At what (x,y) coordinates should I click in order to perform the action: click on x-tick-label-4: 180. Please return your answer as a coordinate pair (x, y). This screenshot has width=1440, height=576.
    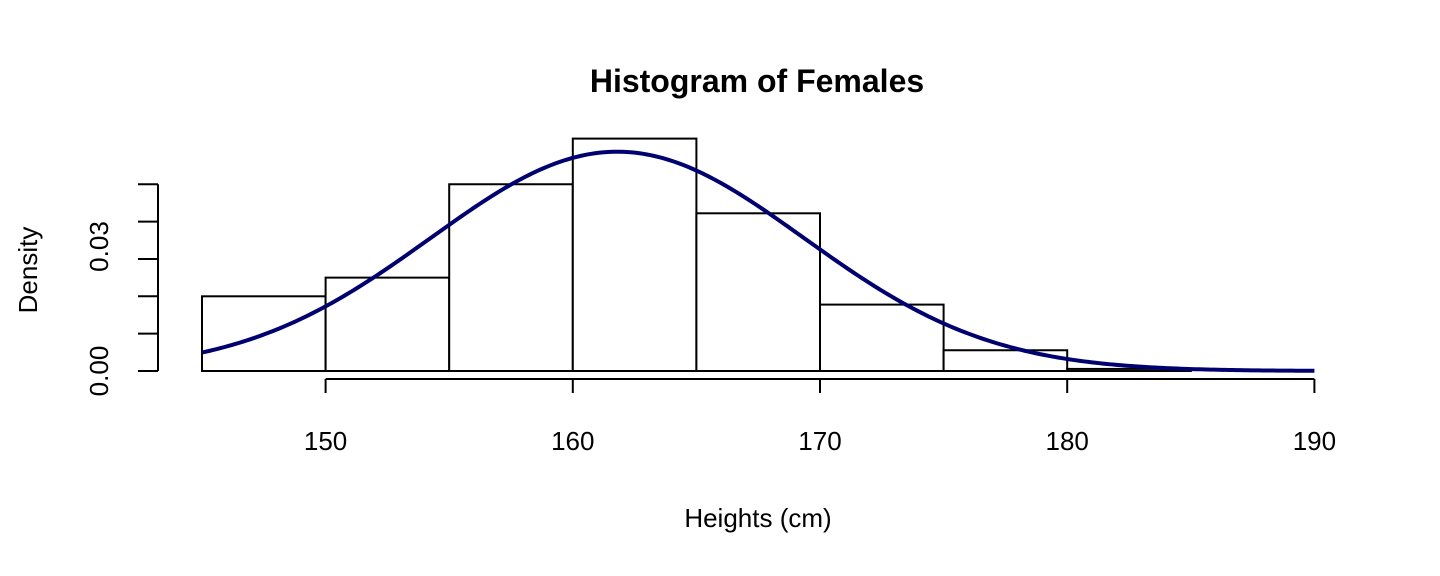
    Looking at the image, I should click on (1067, 441).